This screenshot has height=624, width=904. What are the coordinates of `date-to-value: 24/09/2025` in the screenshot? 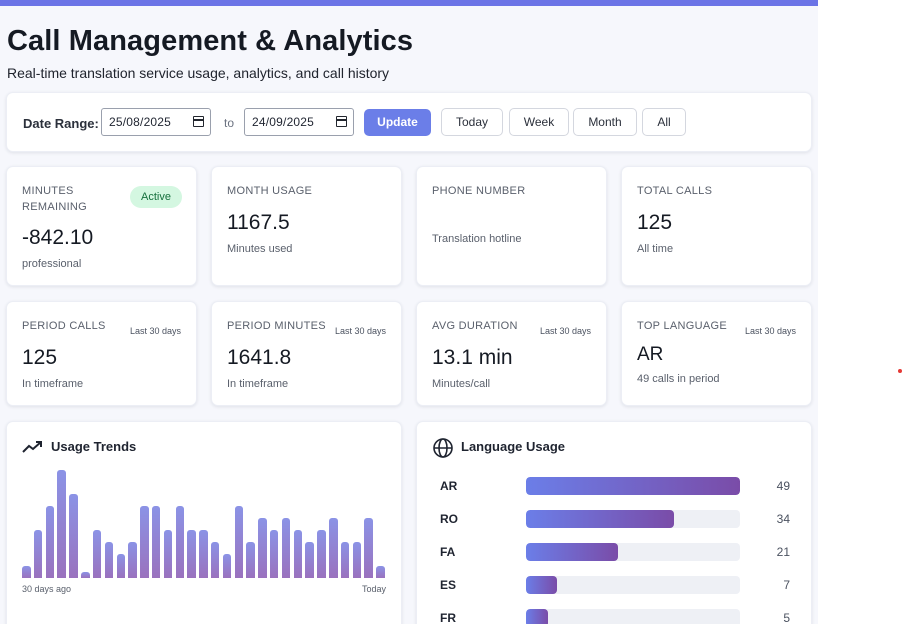 It's located at (283, 122).